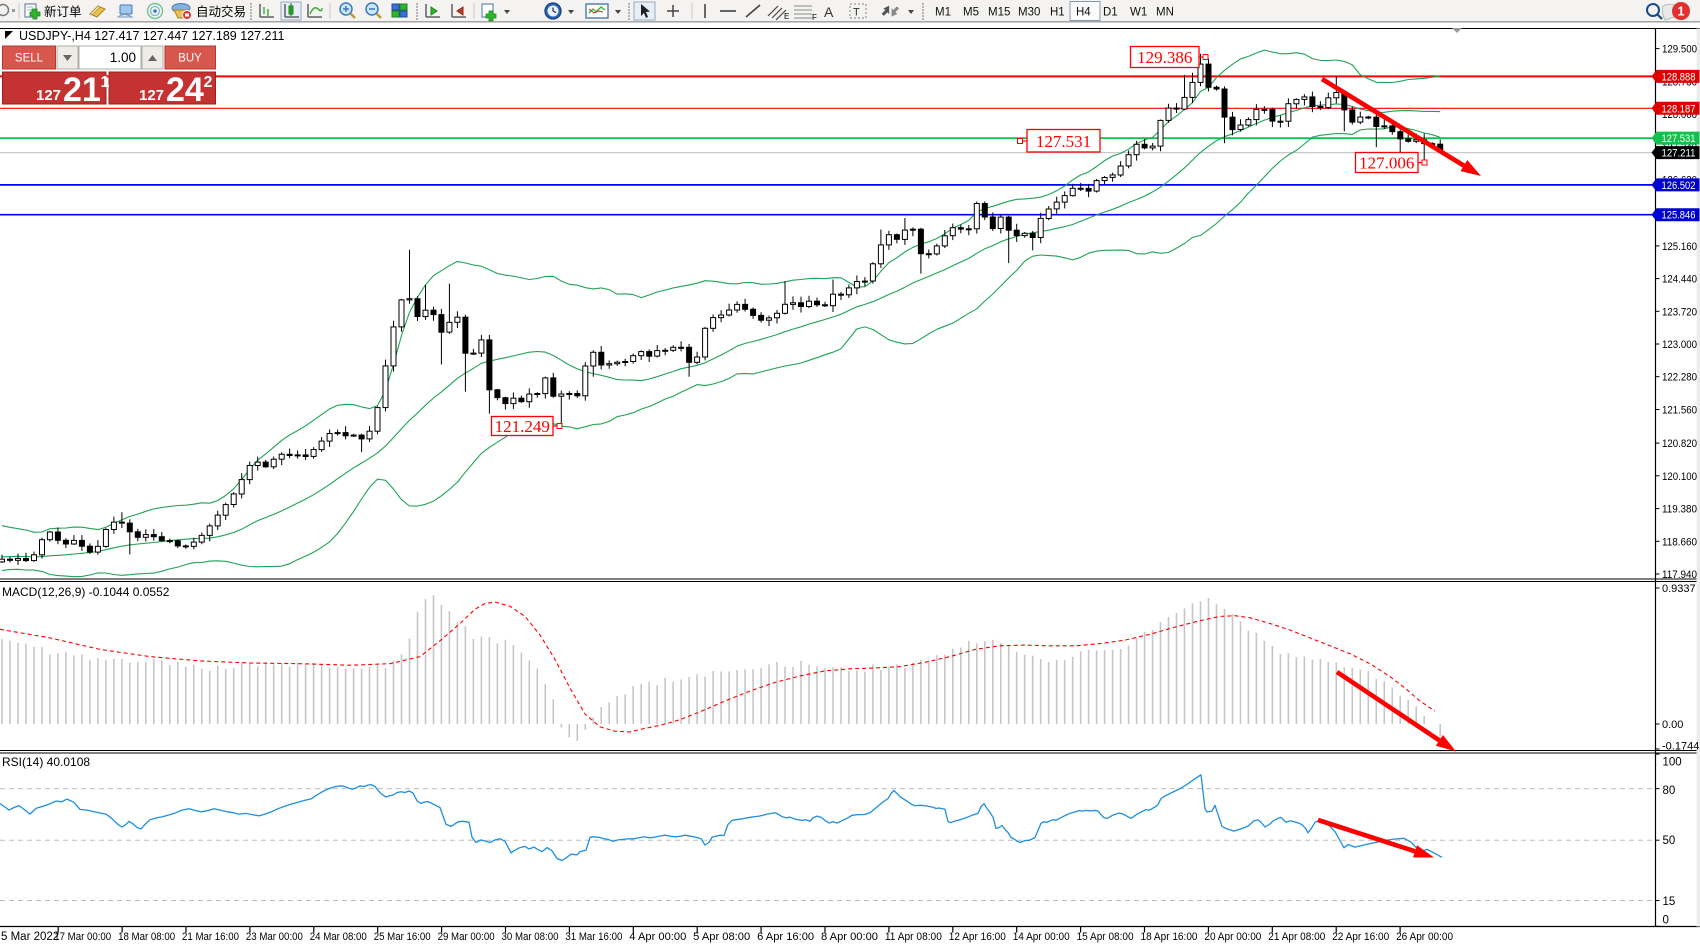 The height and width of the screenshot is (945, 1700). What do you see at coordinates (1679, 444) in the screenshot?
I see `svg-text: 120.820` at bounding box center [1679, 444].